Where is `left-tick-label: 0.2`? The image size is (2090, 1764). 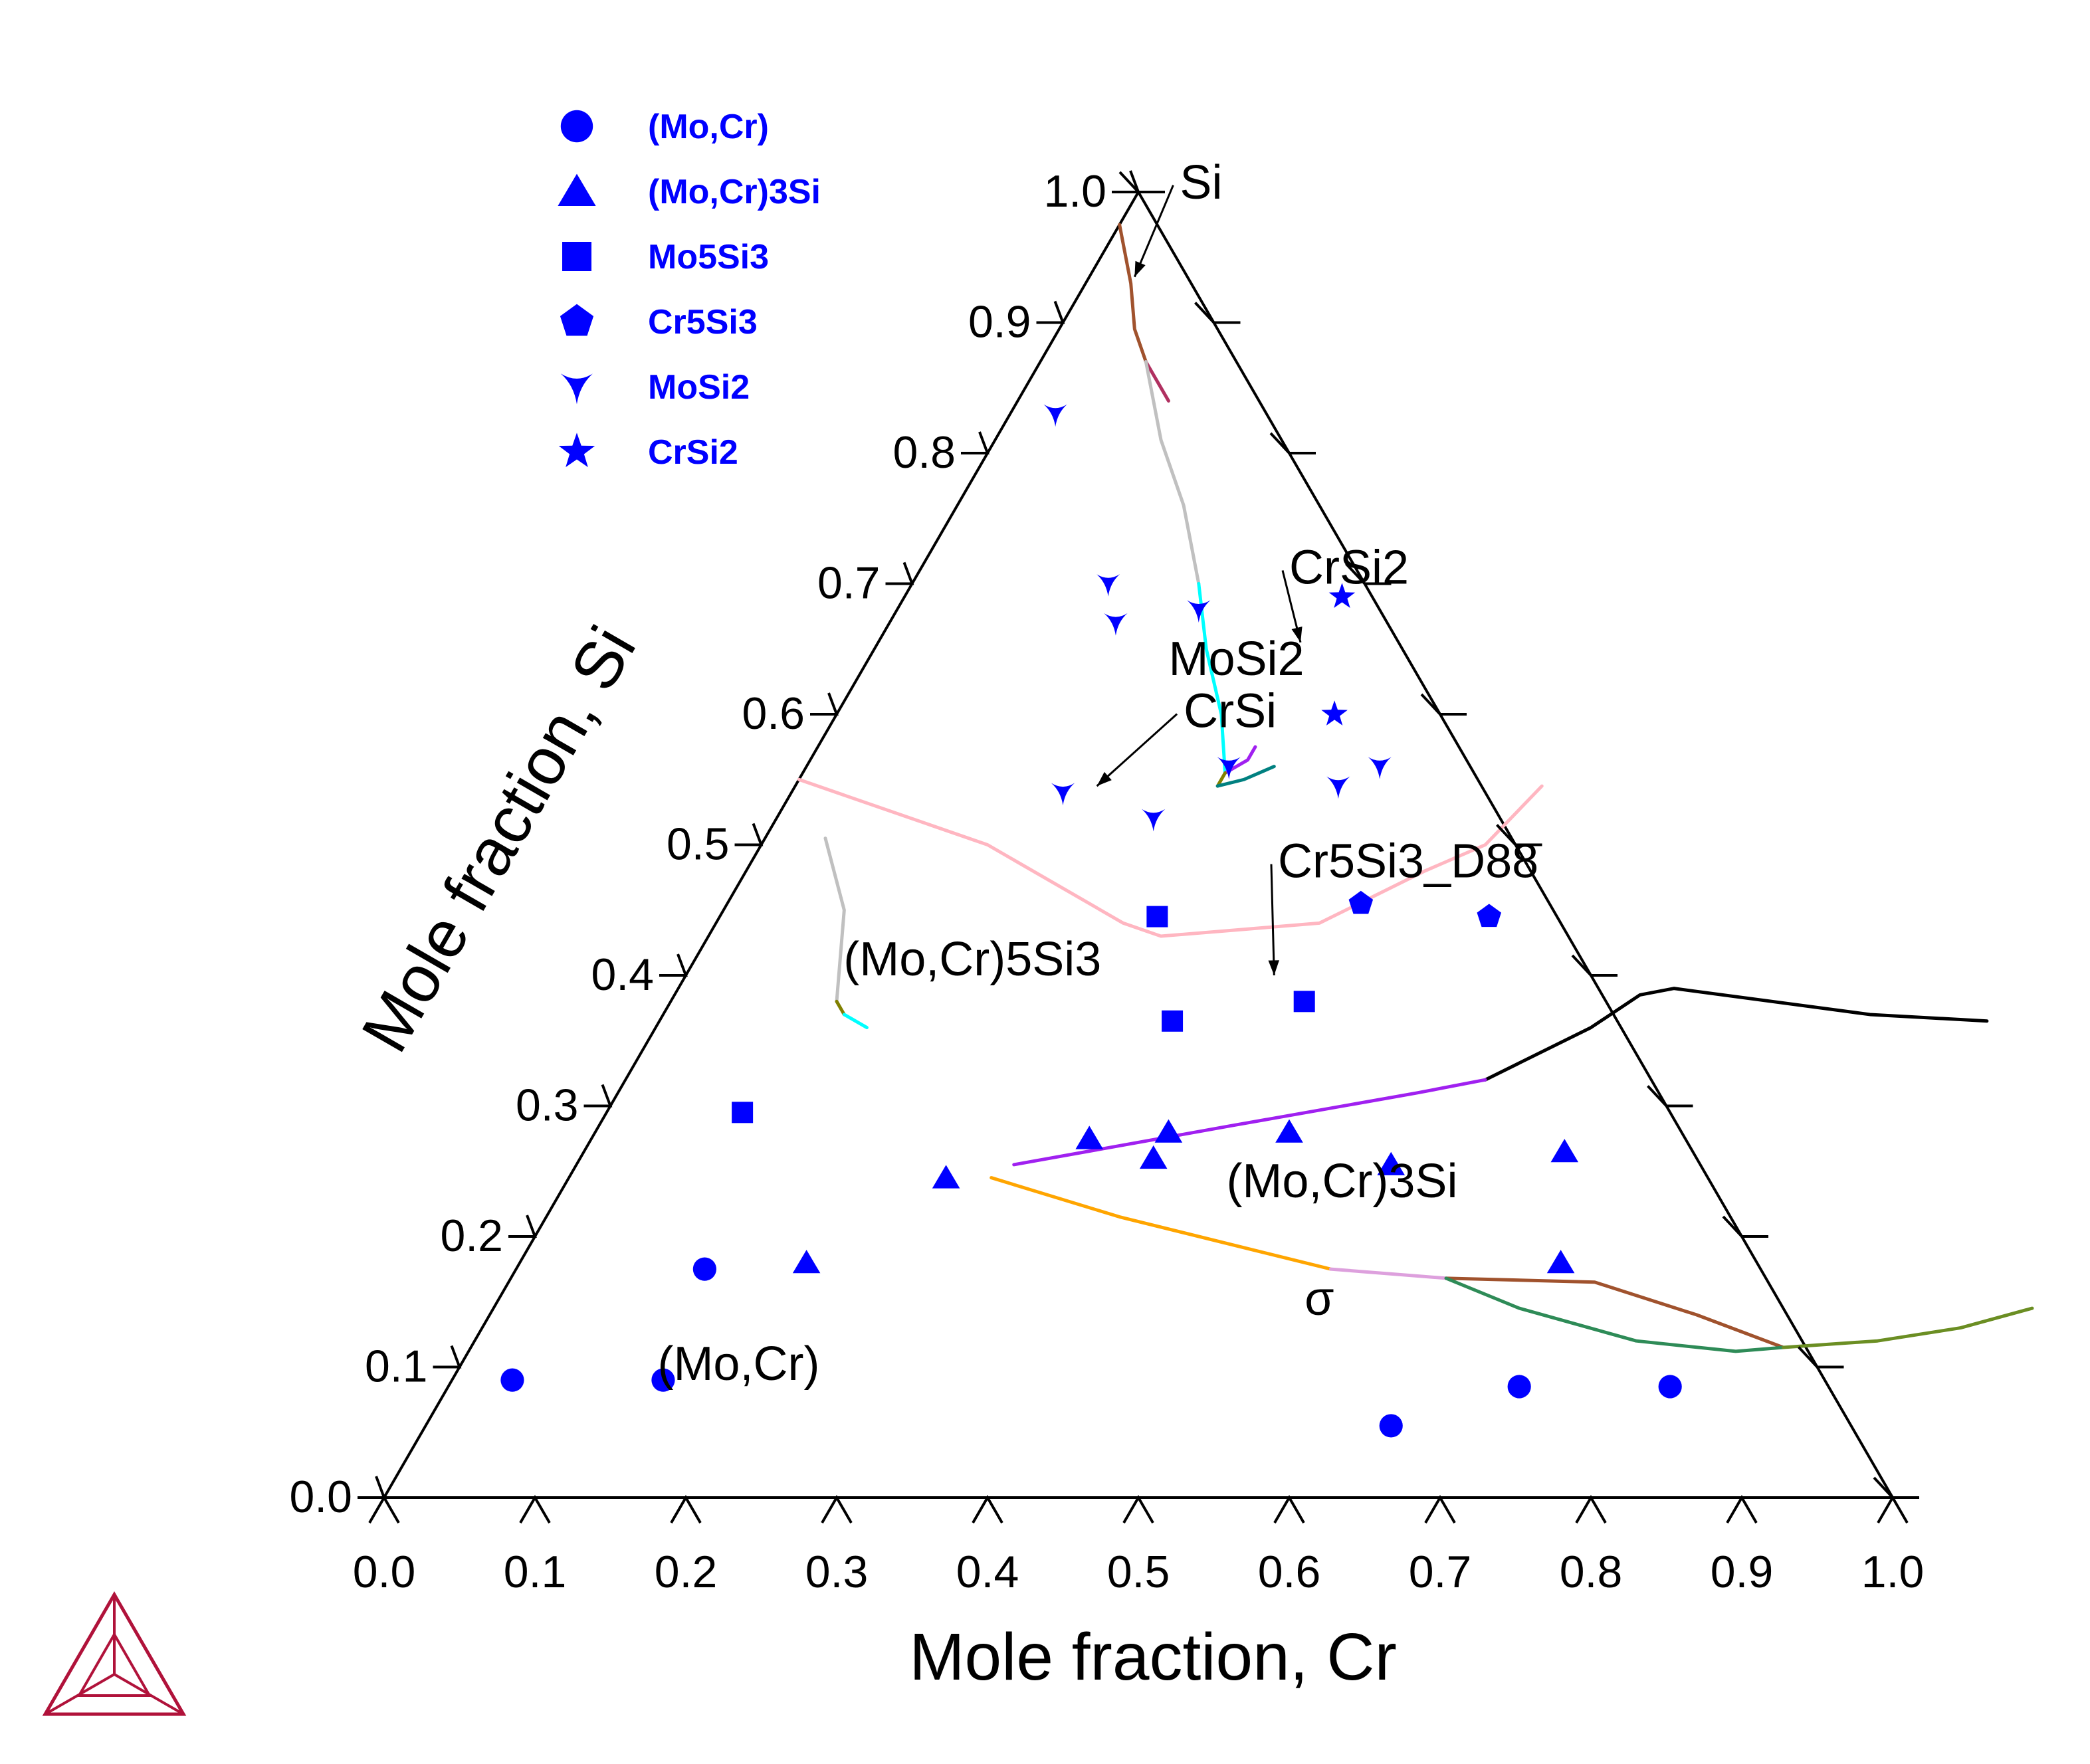
left-tick-label: 0.2 is located at coordinates (471, 1236).